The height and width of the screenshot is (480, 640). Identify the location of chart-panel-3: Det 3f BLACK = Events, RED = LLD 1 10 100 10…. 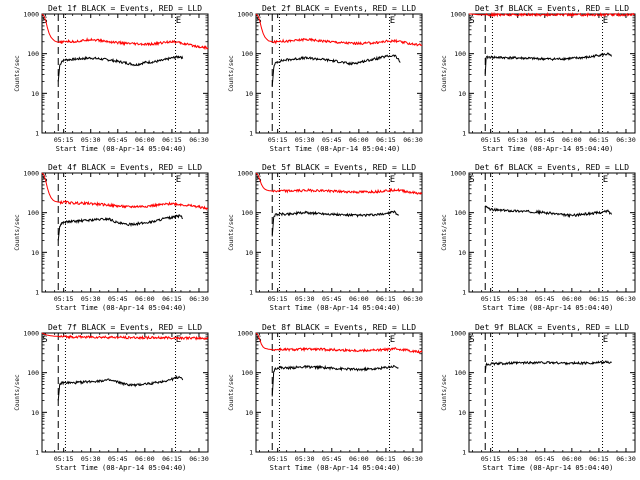
(538, 78).